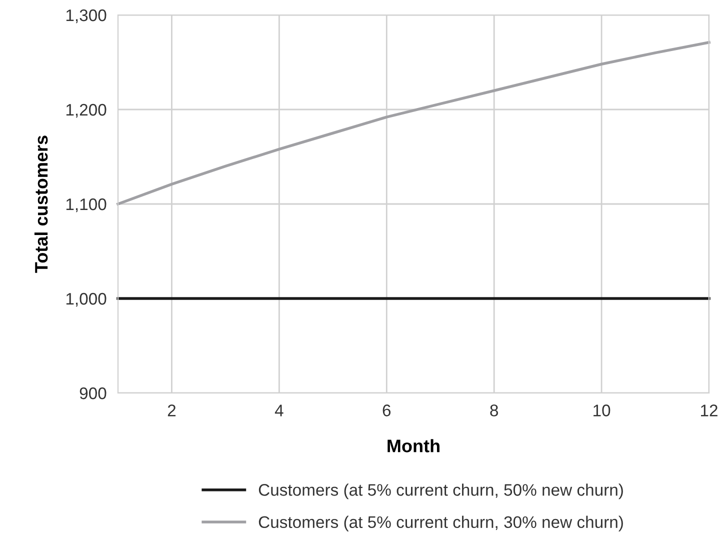 Image resolution: width=720 pixels, height=537 pixels. What do you see at coordinates (86, 16) in the screenshot?
I see `y-tick-label: 1,300` at bounding box center [86, 16].